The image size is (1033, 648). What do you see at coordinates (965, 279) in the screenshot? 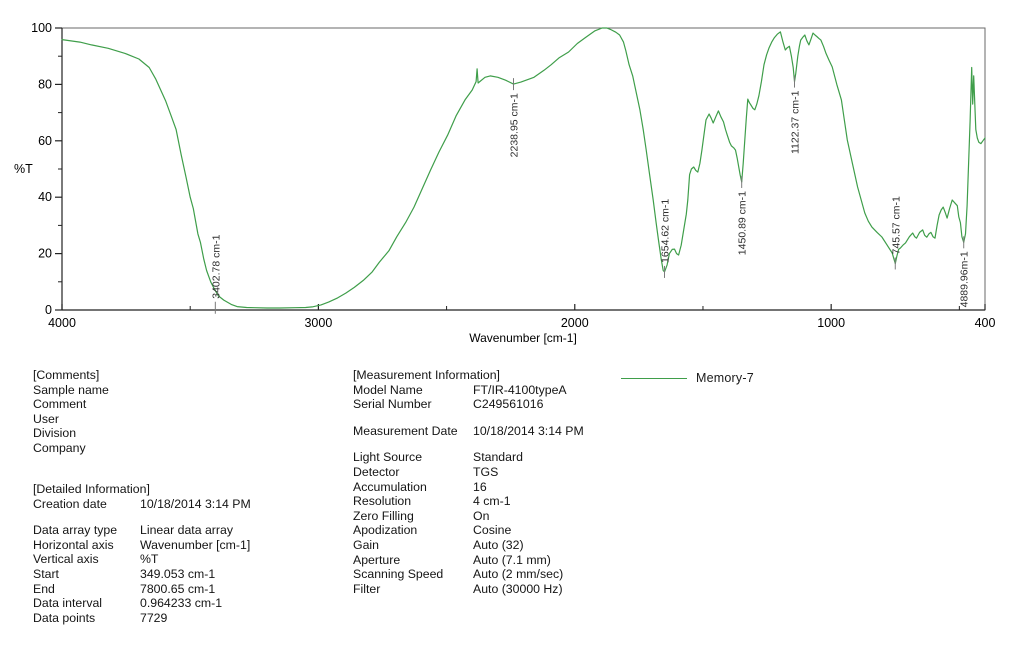
I see `peak-label: 4889.96m-1` at bounding box center [965, 279].